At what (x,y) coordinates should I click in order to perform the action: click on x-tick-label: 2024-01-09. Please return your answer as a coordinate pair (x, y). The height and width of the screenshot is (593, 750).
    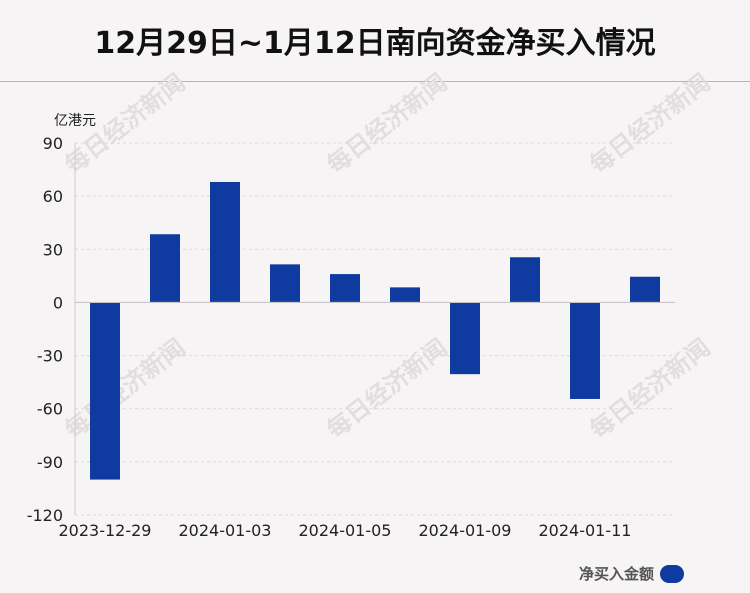
    Looking at the image, I should click on (465, 530).